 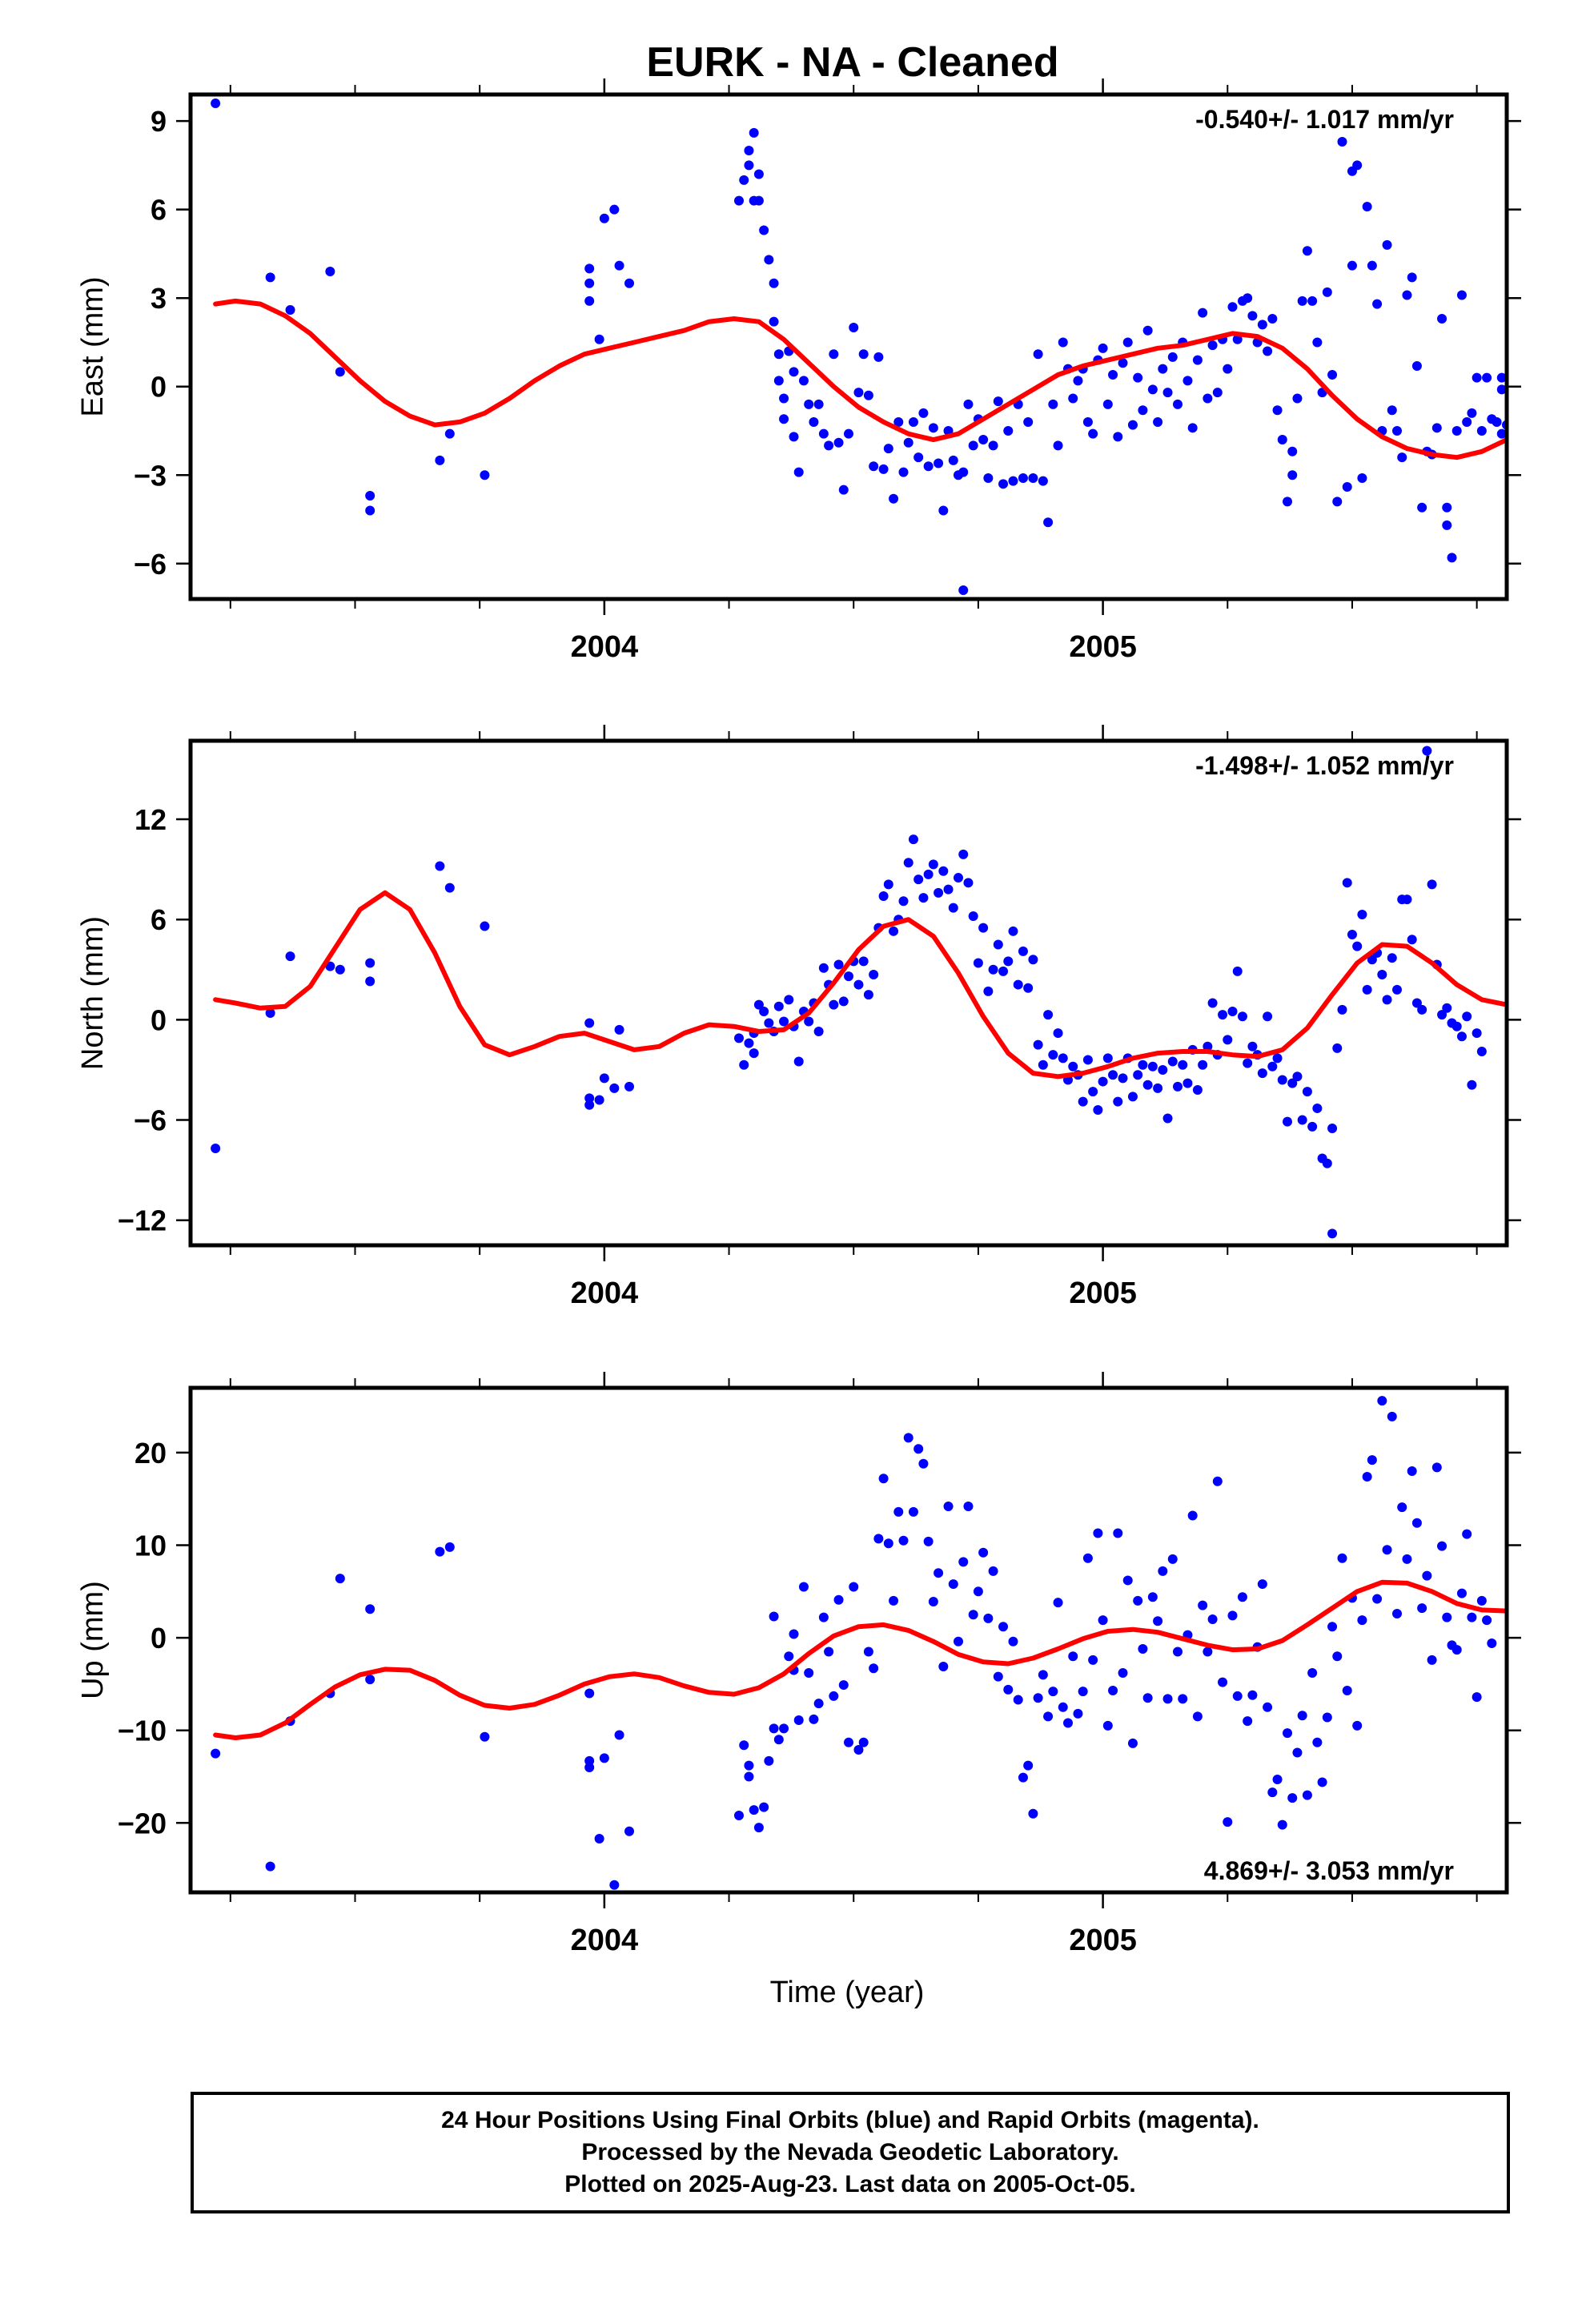 What do you see at coordinates (159, 210) in the screenshot?
I see `y-tick-label: 6` at bounding box center [159, 210].